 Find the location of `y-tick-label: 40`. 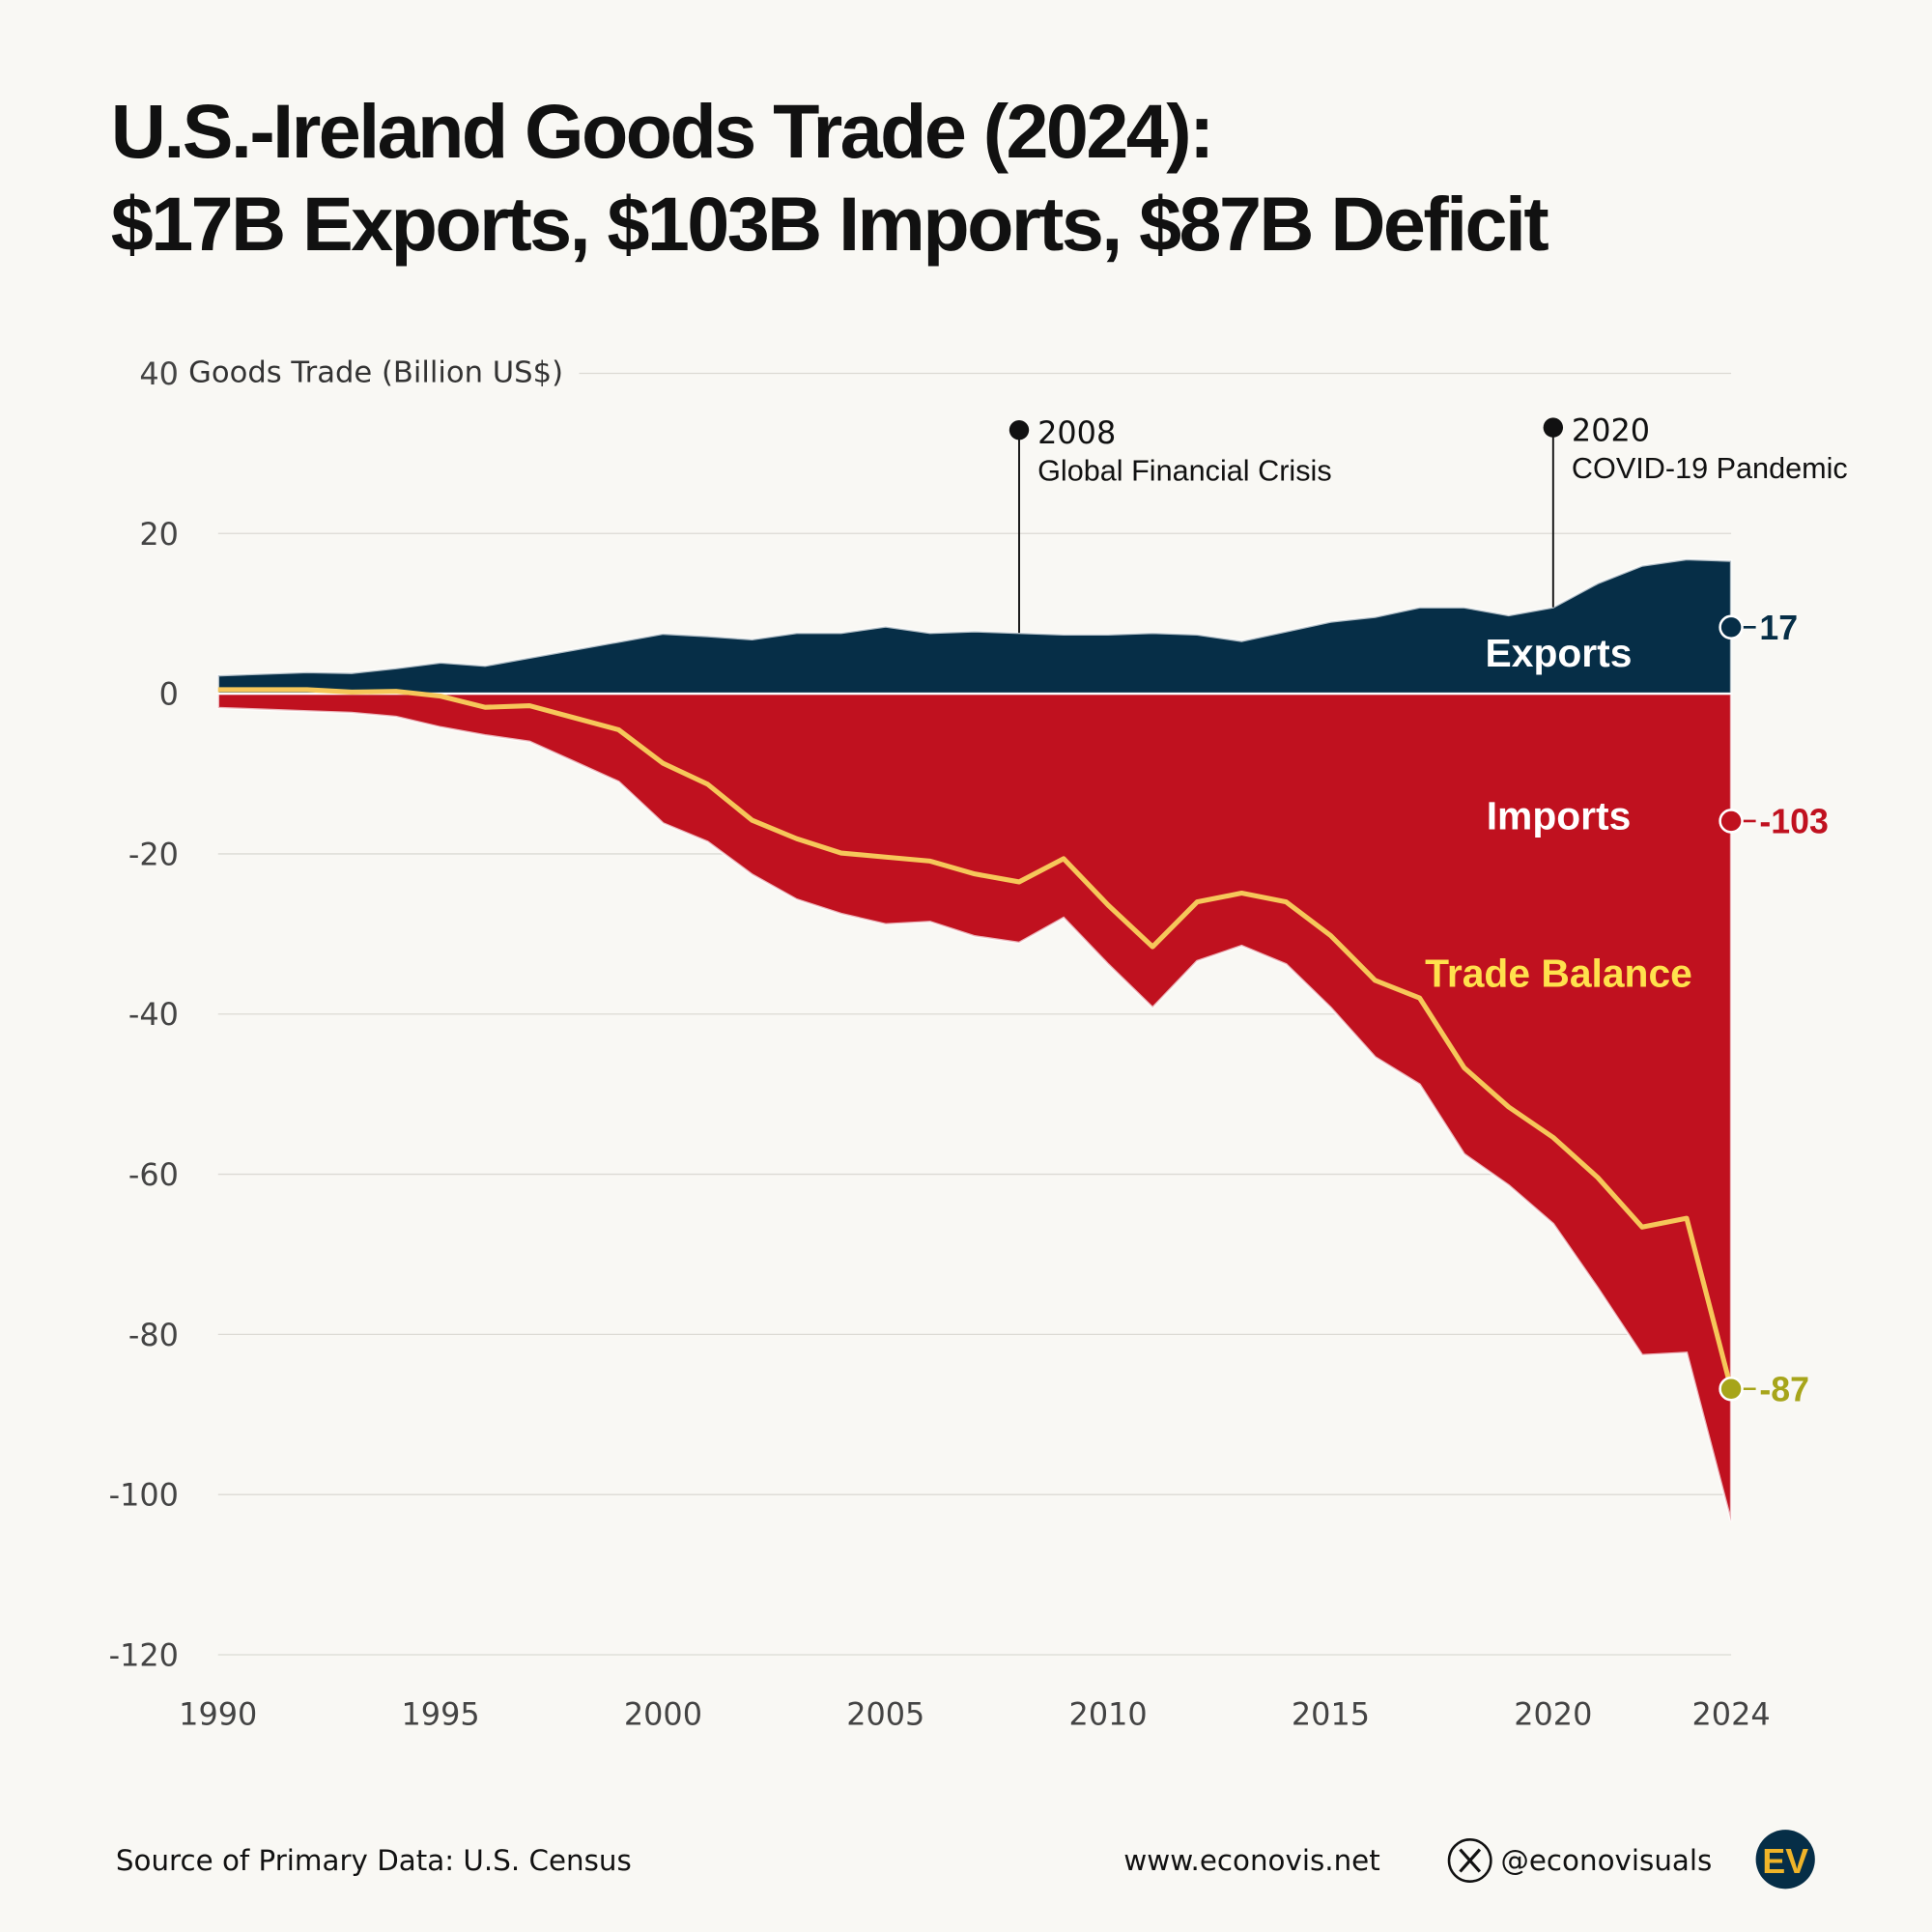

y-tick-label: 40 is located at coordinates (159, 373).